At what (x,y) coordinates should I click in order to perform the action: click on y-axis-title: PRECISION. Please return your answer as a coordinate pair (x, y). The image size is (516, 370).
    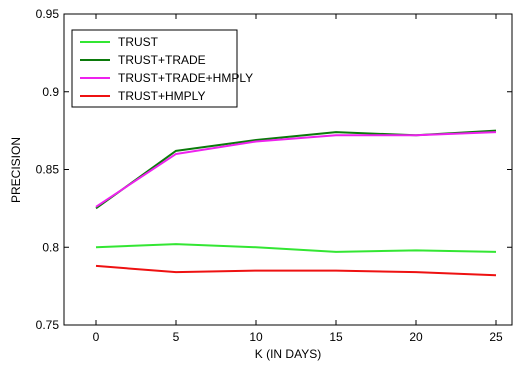
    Looking at the image, I should click on (16, 170).